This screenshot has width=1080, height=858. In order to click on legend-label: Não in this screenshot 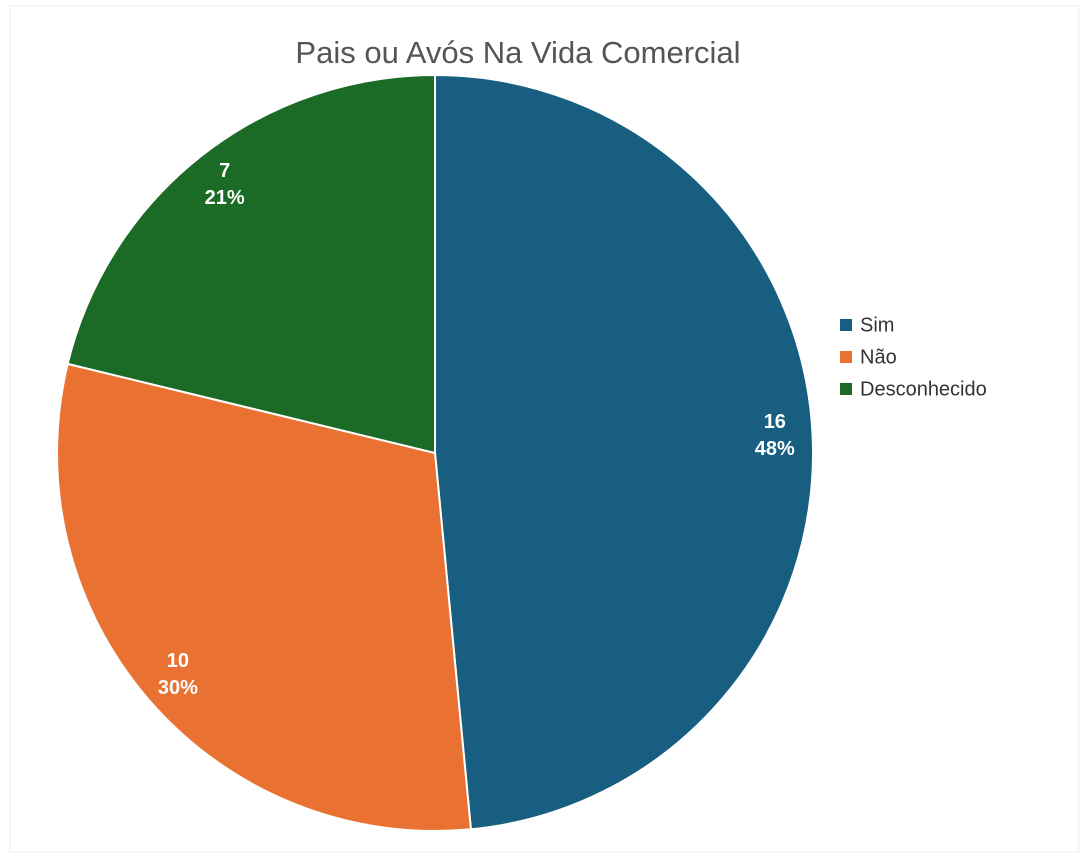, I will do `click(878, 357)`.